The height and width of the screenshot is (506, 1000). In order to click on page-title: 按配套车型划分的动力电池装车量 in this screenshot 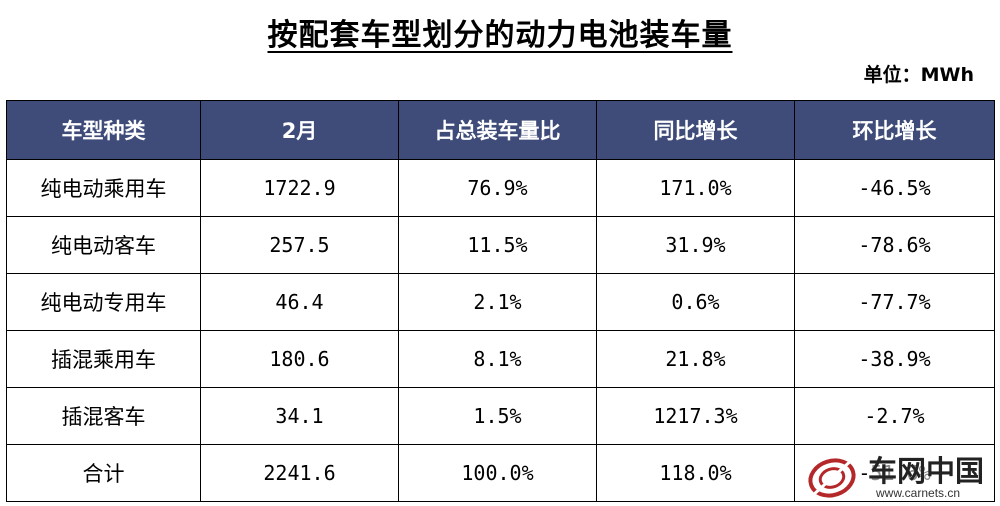, I will do `click(500, 35)`.